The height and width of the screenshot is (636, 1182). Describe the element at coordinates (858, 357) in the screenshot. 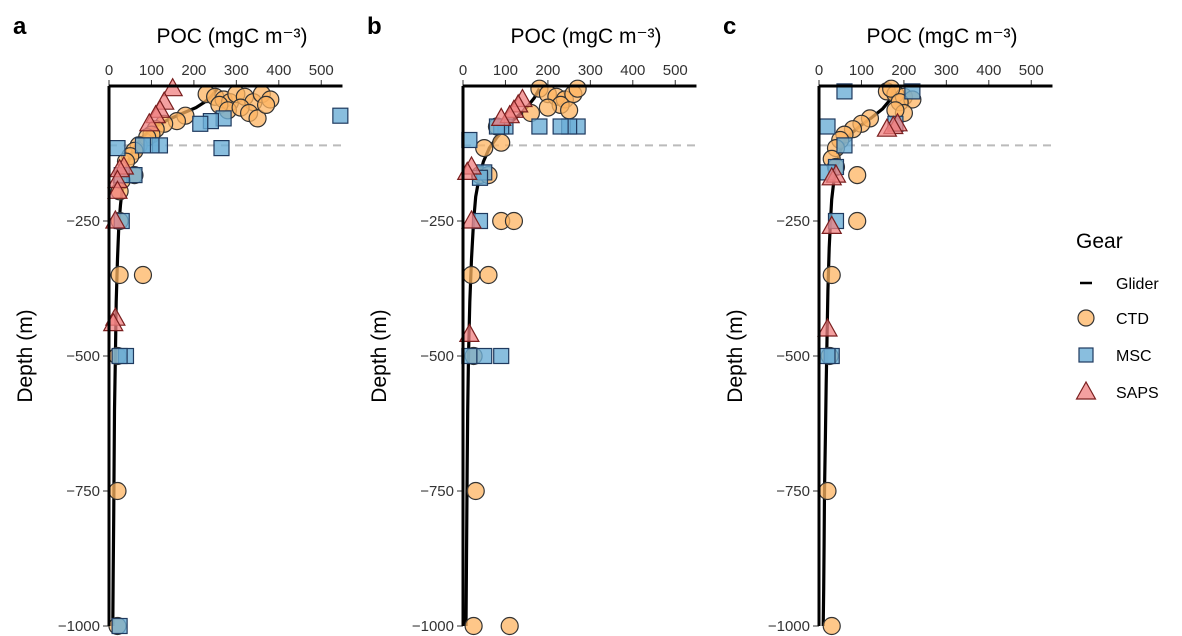

I see `glider-profile-line` at that location.